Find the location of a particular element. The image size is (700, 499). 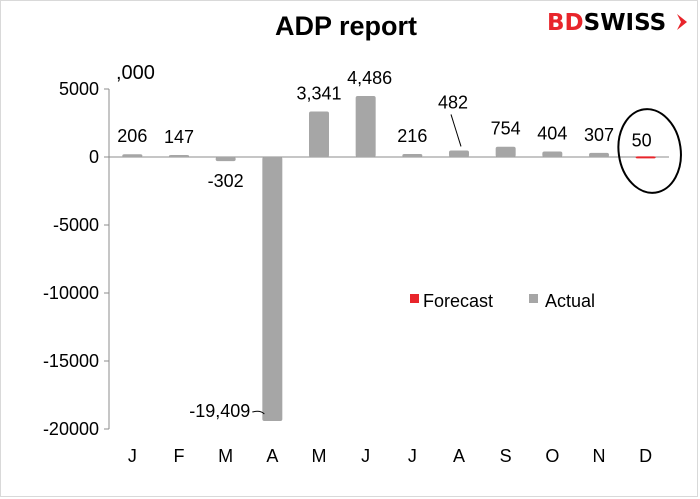

legend-actual-swatch is located at coordinates (533, 298).